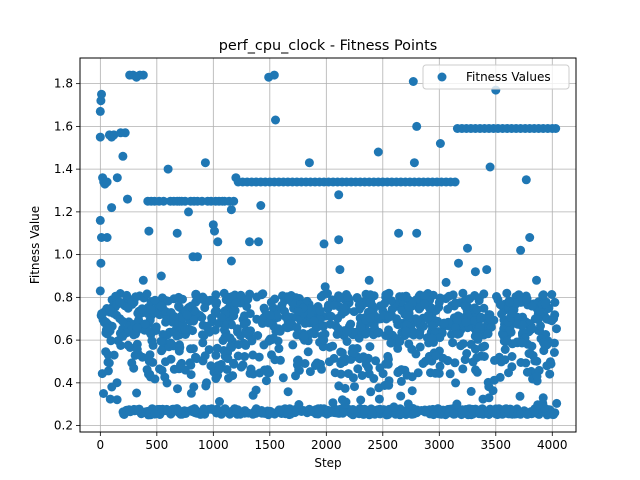 This screenshot has height=480, width=640. Describe the element at coordinates (328, 46) in the screenshot. I see `chart-title: perf_cpu_clock - Fitness Points` at that location.